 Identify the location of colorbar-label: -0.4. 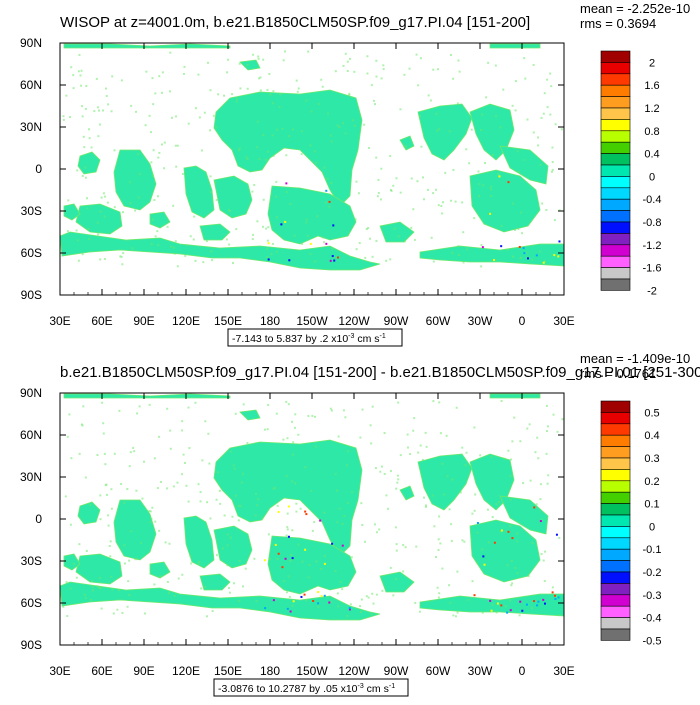
(652, 200).